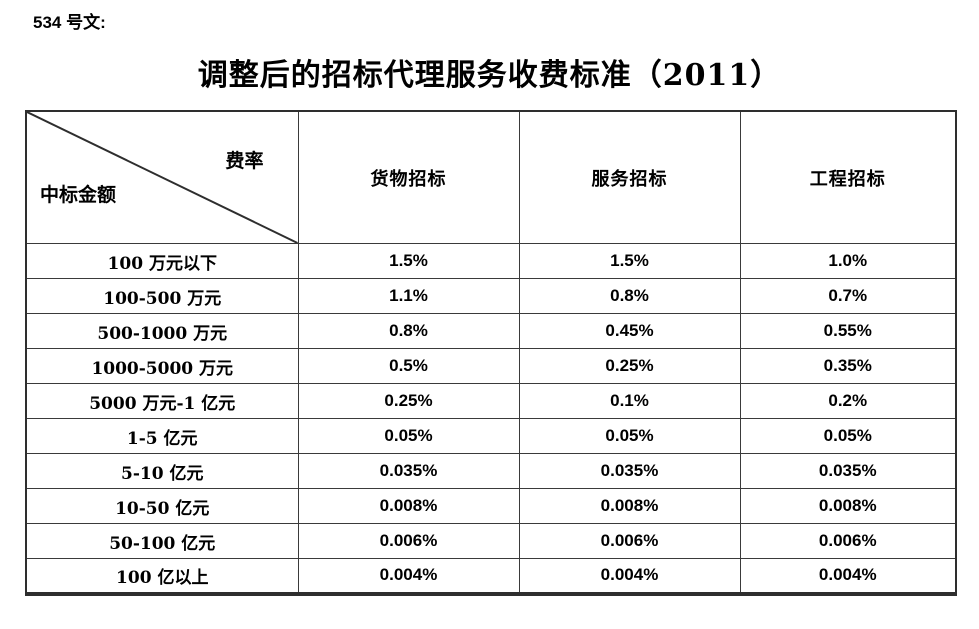 The height and width of the screenshot is (629, 979). Describe the element at coordinates (69, 22) in the screenshot. I see `doc-number-label: 534 号文:` at that location.